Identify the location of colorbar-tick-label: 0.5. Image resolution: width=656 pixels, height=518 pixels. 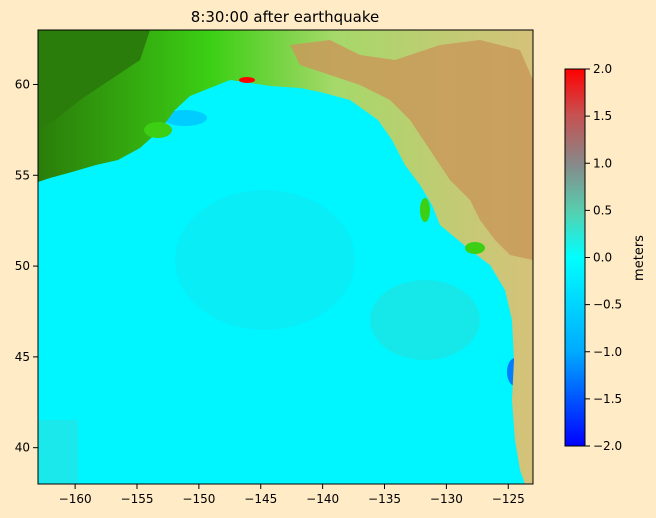
(602, 210).